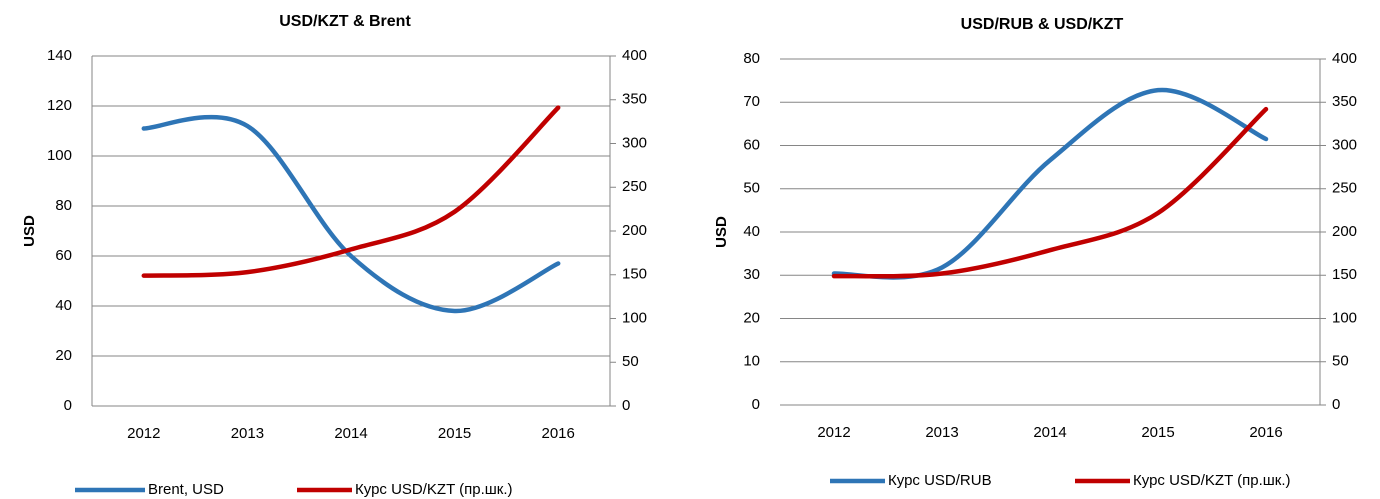  Describe the element at coordinates (940, 480) in the screenshot. I see `legend-label: Курс USD/RUB` at that location.